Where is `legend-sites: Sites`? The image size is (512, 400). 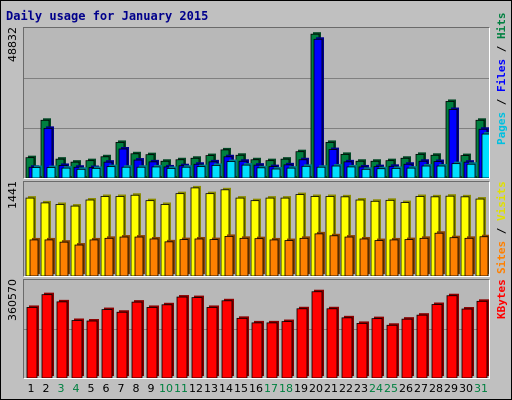
legend-sites: Sites is located at coordinates (501, 257).